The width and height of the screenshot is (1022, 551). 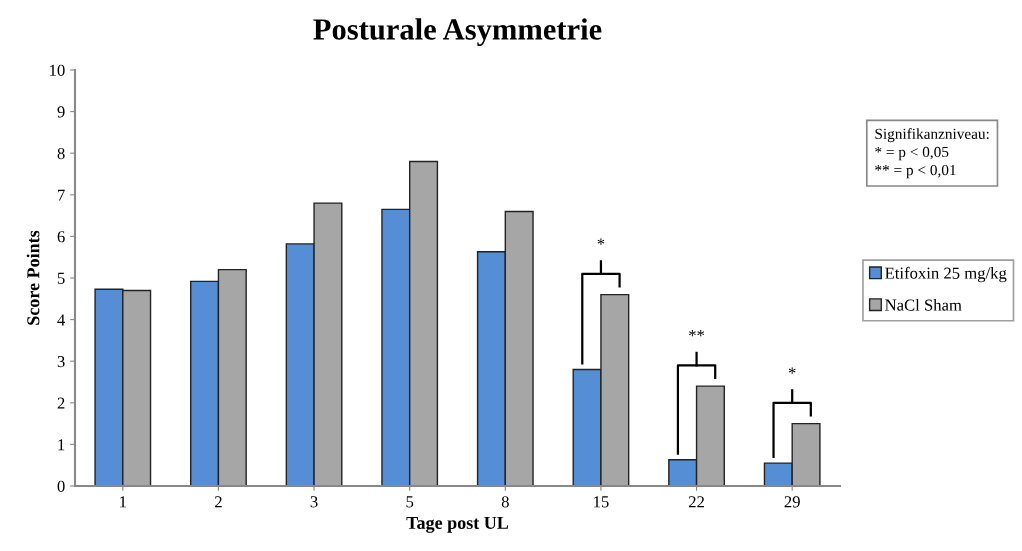 What do you see at coordinates (61, 278) in the screenshot?
I see `y-tick-label: 5` at bounding box center [61, 278].